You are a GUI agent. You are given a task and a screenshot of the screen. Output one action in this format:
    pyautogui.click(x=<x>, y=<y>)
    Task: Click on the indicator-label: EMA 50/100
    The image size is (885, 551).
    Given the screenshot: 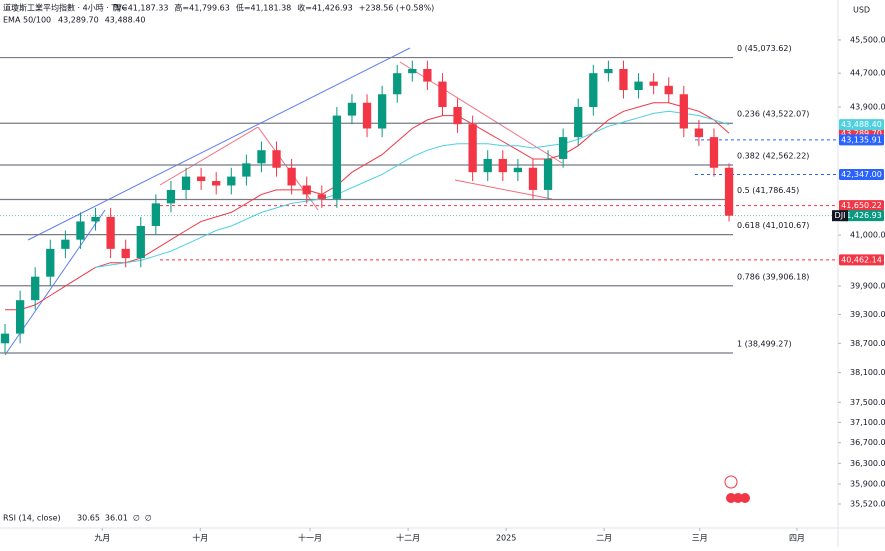 What is the action you would take?
    pyautogui.click(x=27, y=20)
    